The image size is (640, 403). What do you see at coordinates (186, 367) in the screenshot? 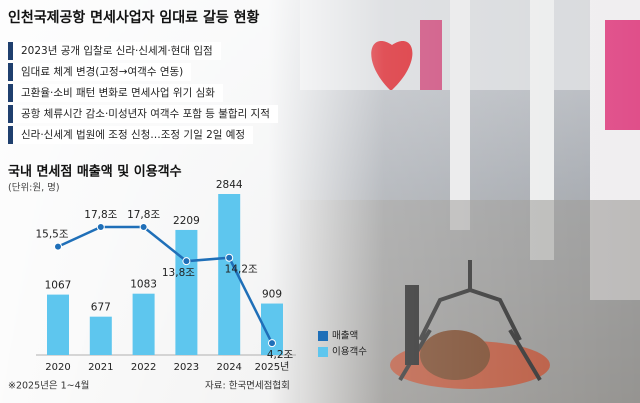
I see `x-tick-label: 2023` at bounding box center [186, 367].